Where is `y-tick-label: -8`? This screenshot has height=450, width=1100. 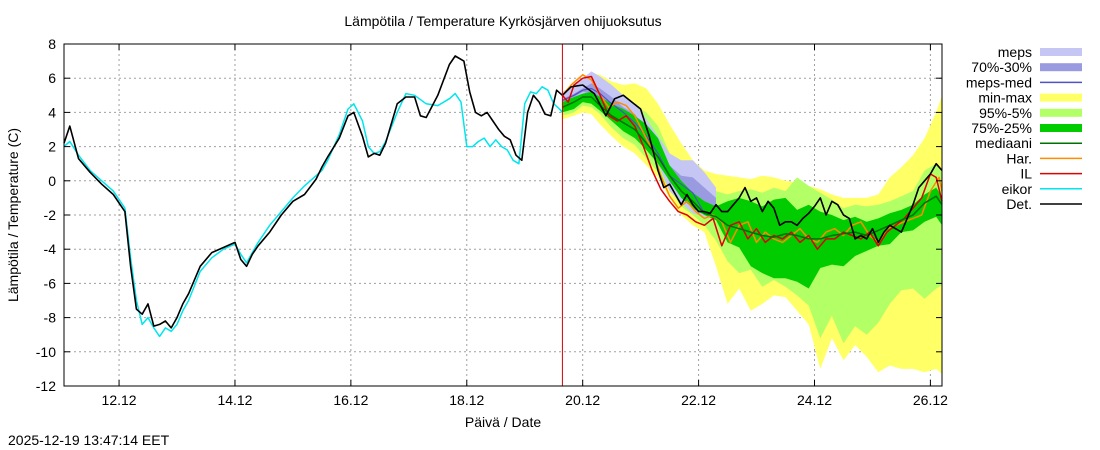
y-tick-label: -8 is located at coordinates (50, 318).